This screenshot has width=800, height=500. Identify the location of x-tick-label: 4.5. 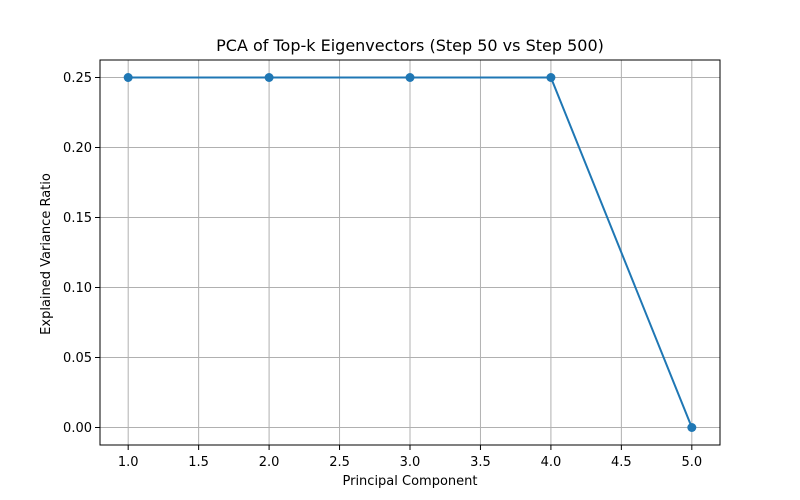
(621, 462).